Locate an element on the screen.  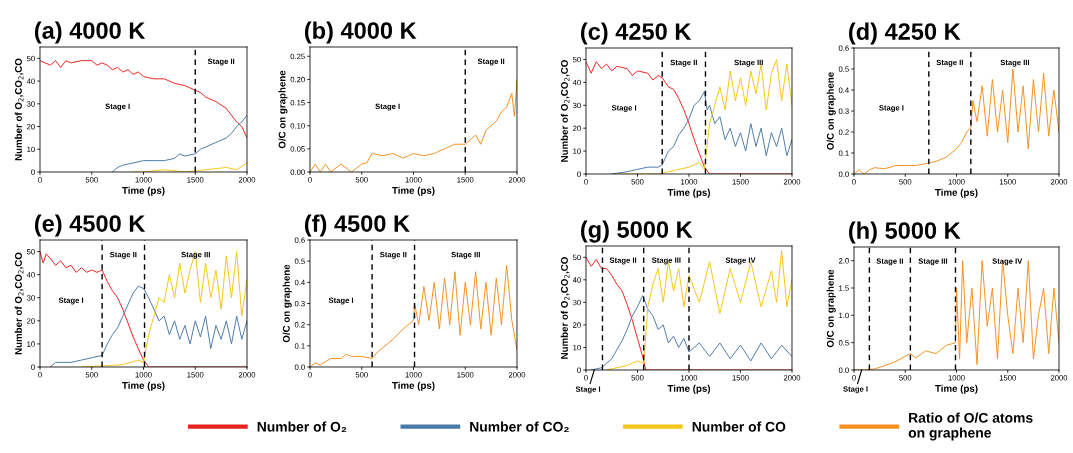
legend-label: Number of CO is located at coordinates (739, 426).